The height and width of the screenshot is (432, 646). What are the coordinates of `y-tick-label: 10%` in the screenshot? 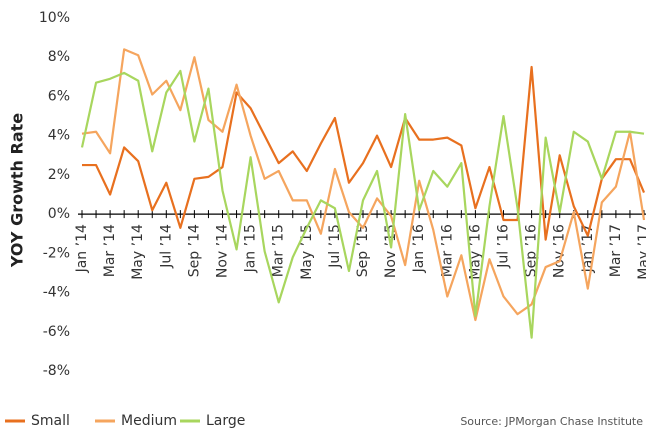 It's located at (54, 18).